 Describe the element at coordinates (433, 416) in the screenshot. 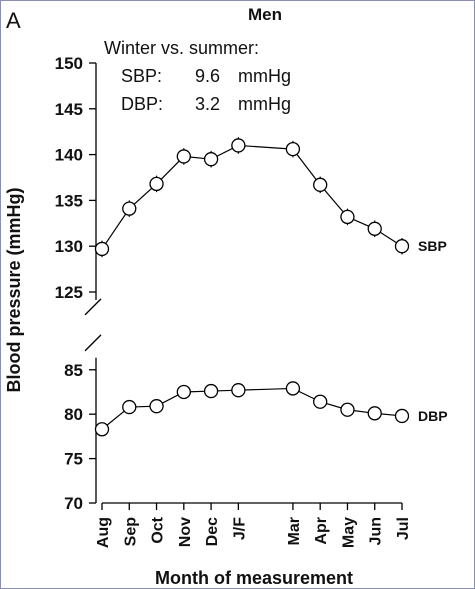

I see `series-label-dbp: DBP` at that location.